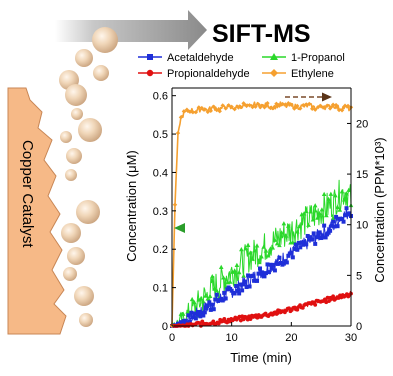  What do you see at coordinates (261, 34) in the screenshot?
I see `sift-ms-title: SIFT-MS` at bounding box center [261, 34].